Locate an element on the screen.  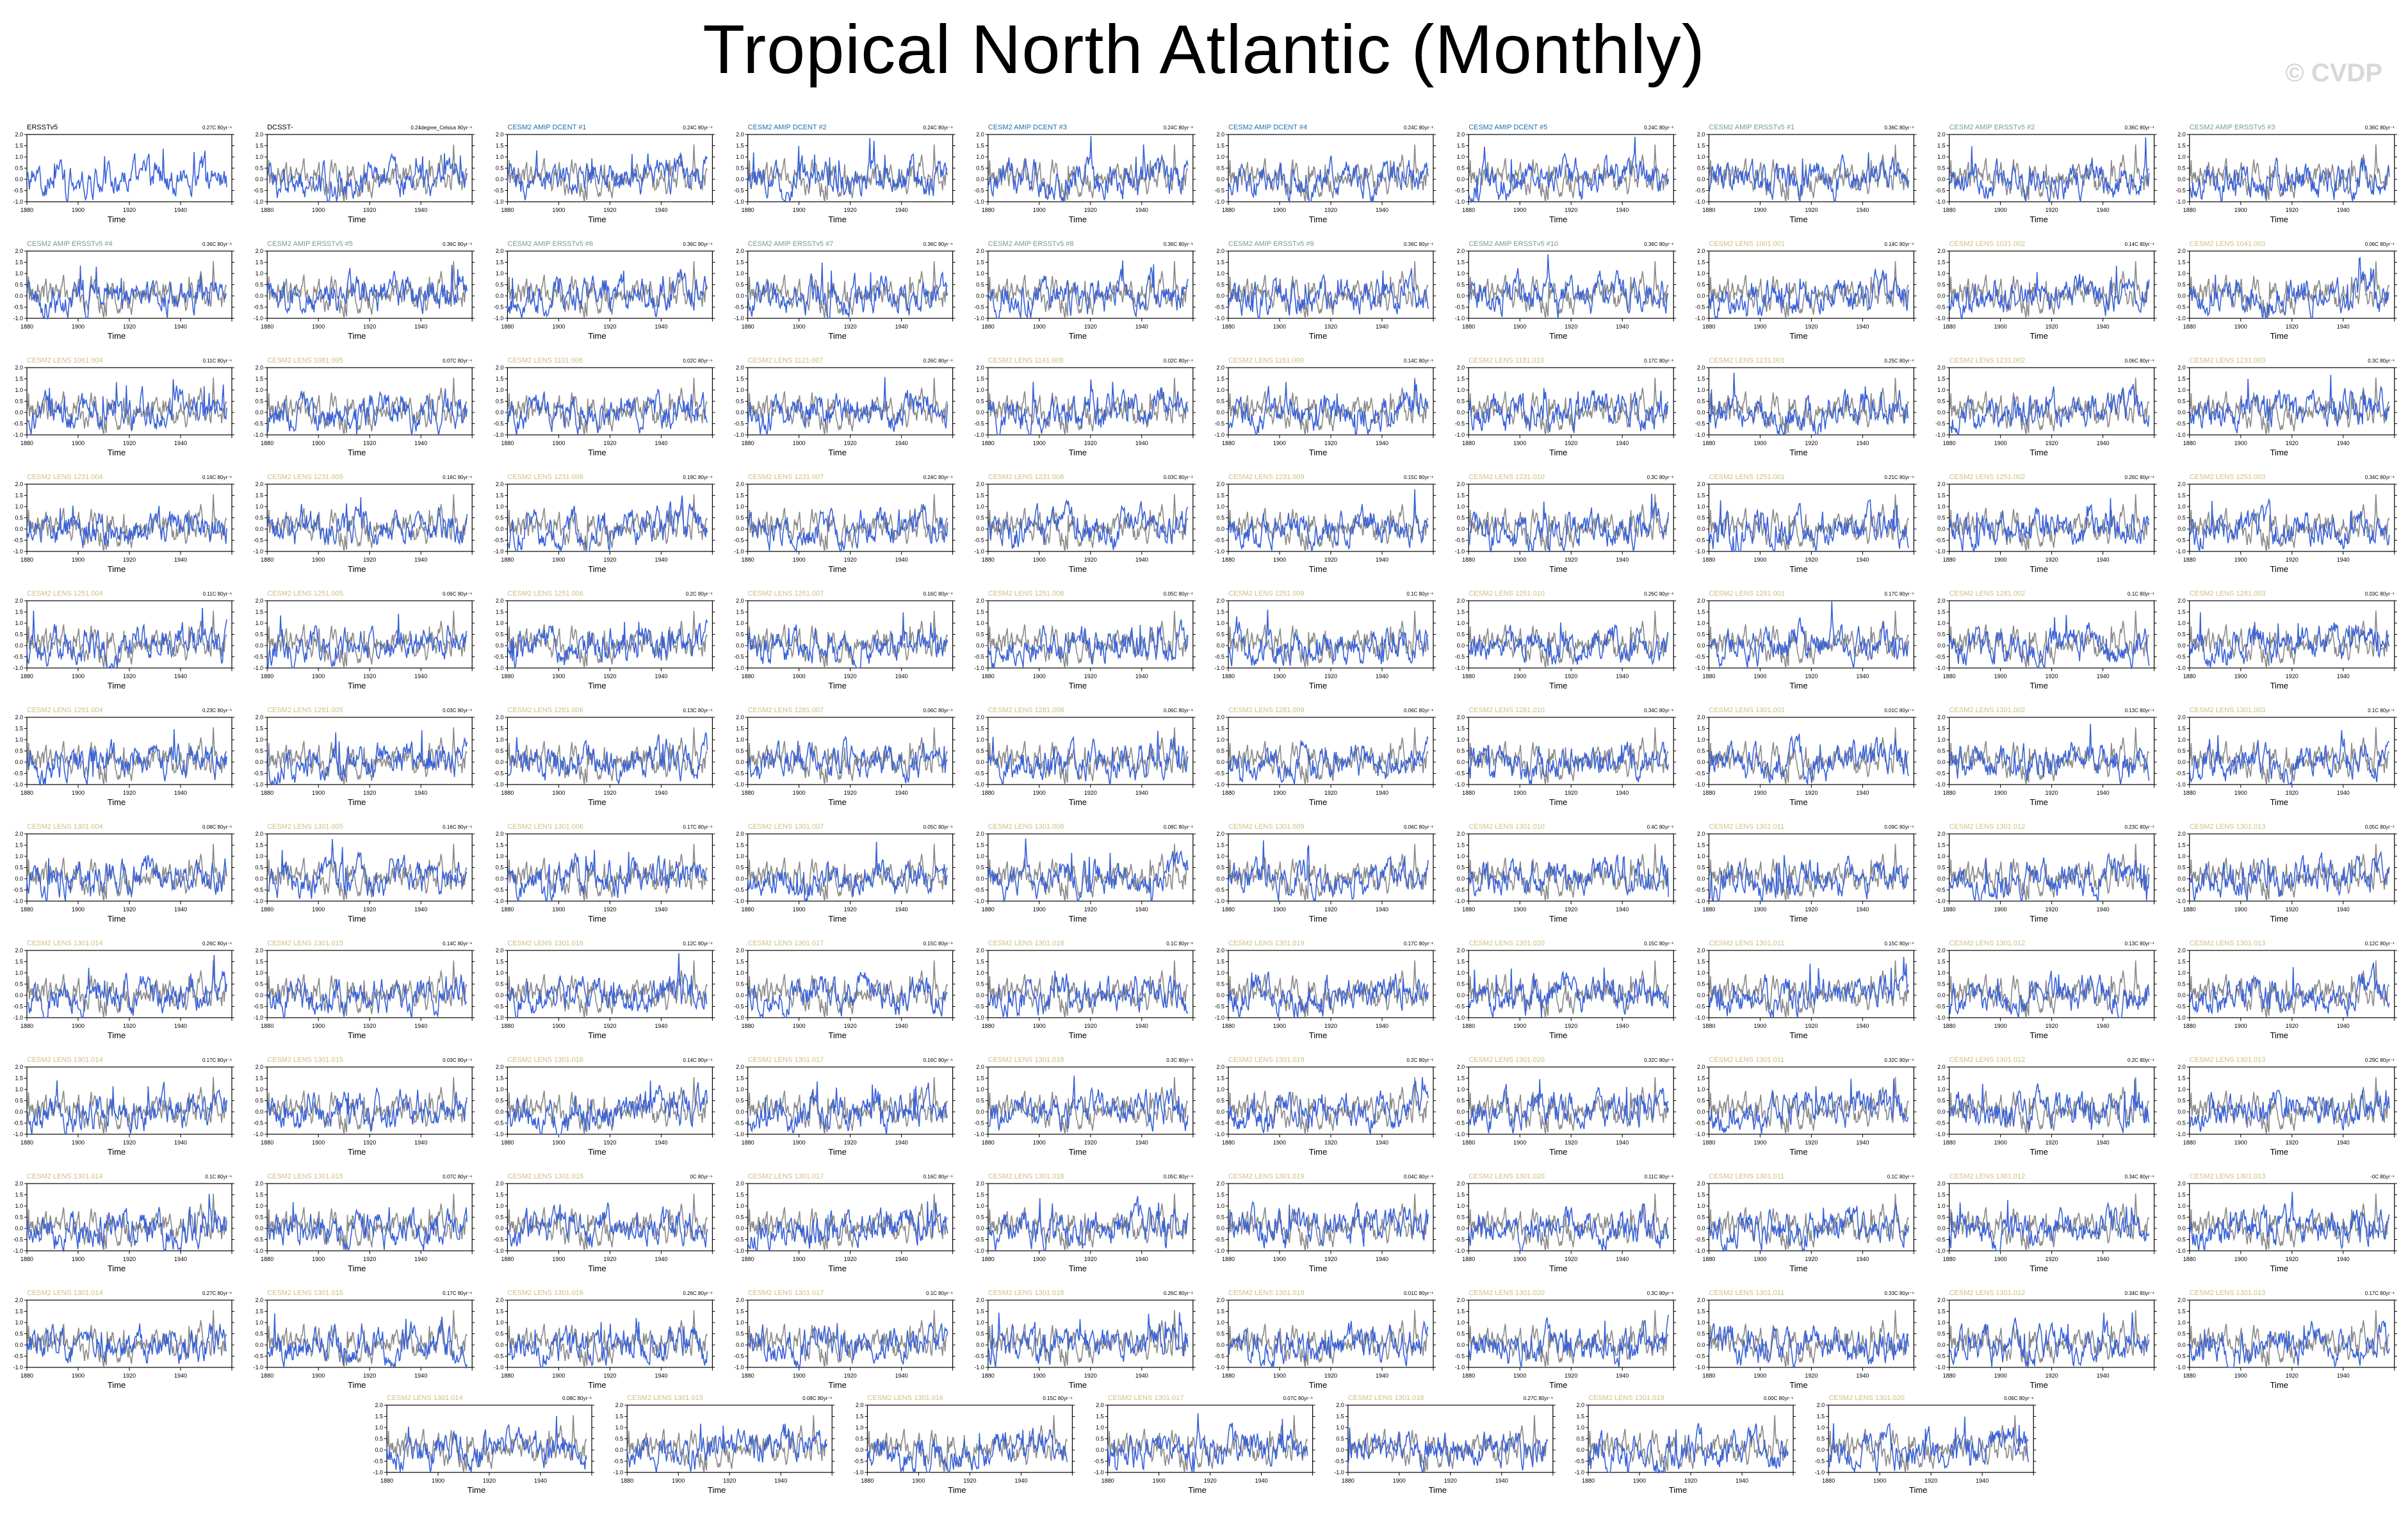
panel-title: CESM2 LENS 1301.016 is located at coordinates (545, 1176).